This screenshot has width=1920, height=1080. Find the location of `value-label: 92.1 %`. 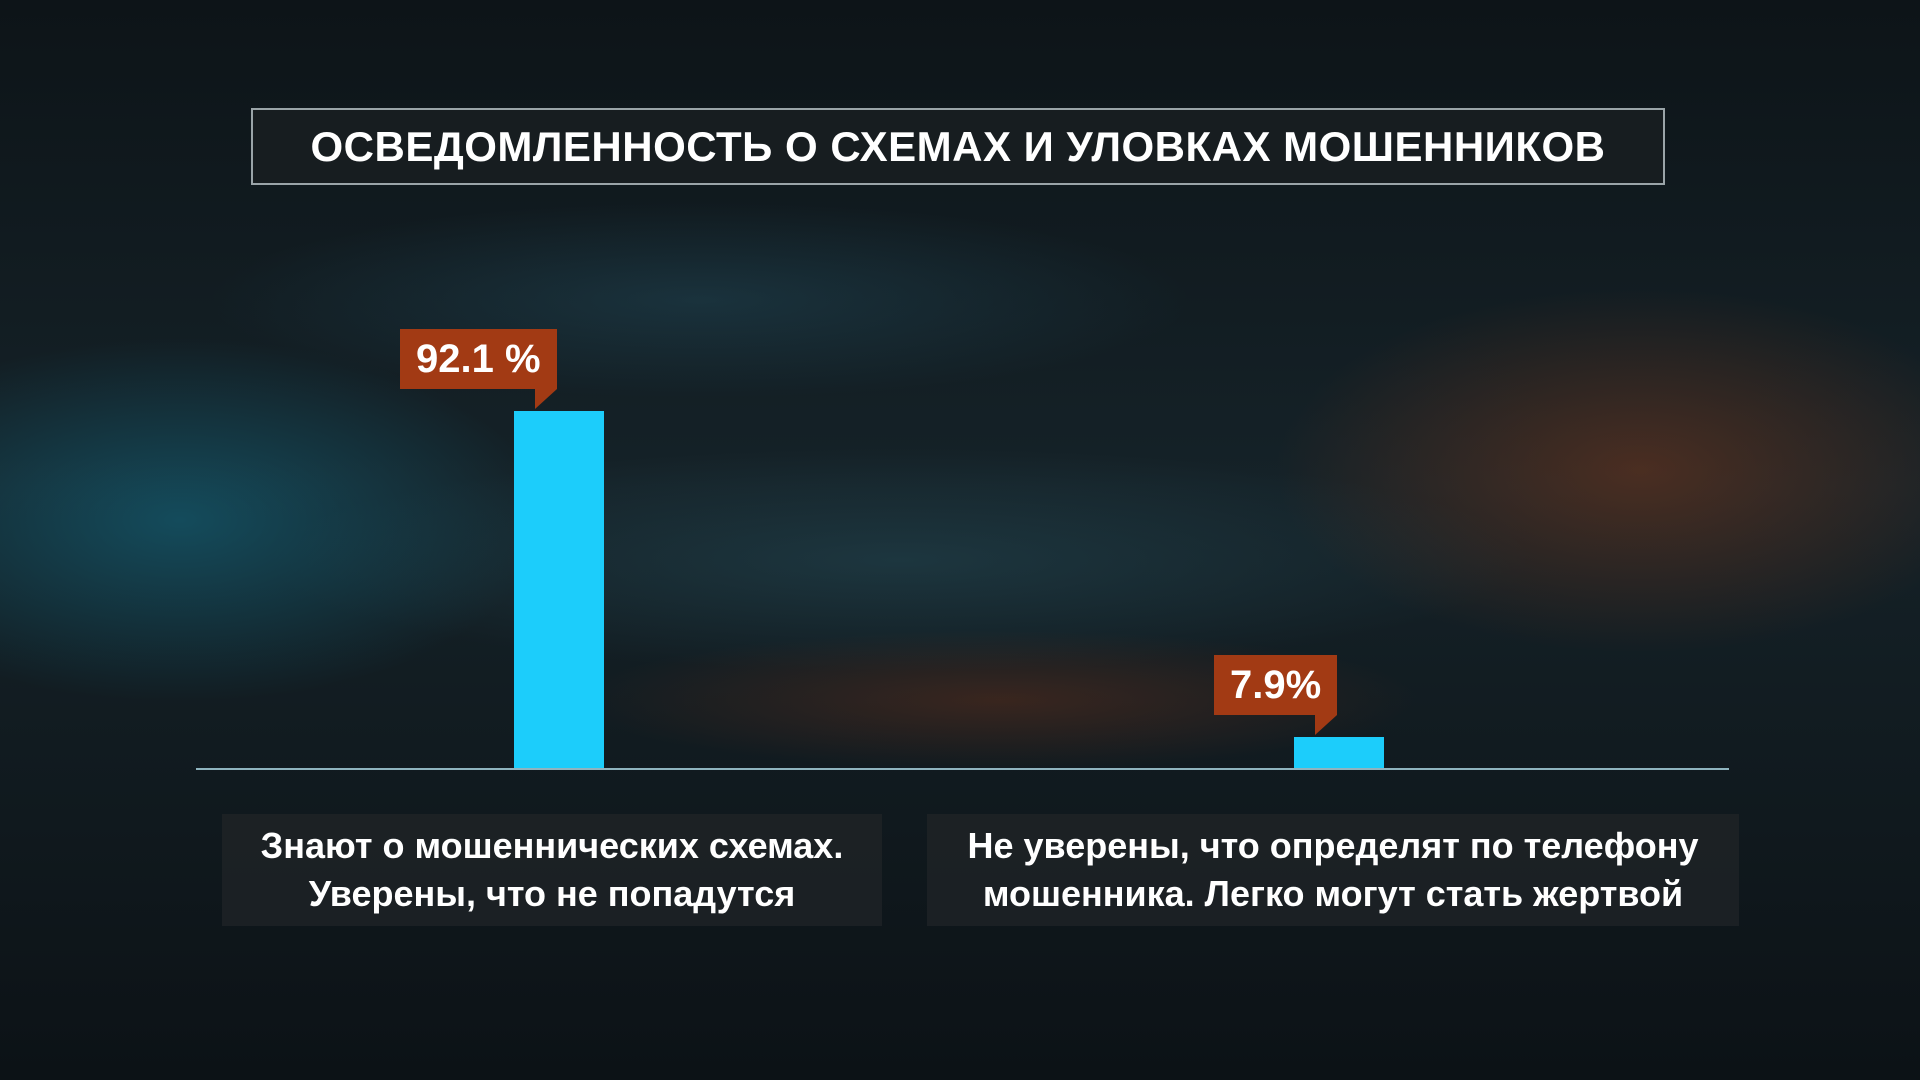

value-label: 92.1 % is located at coordinates (478, 369).